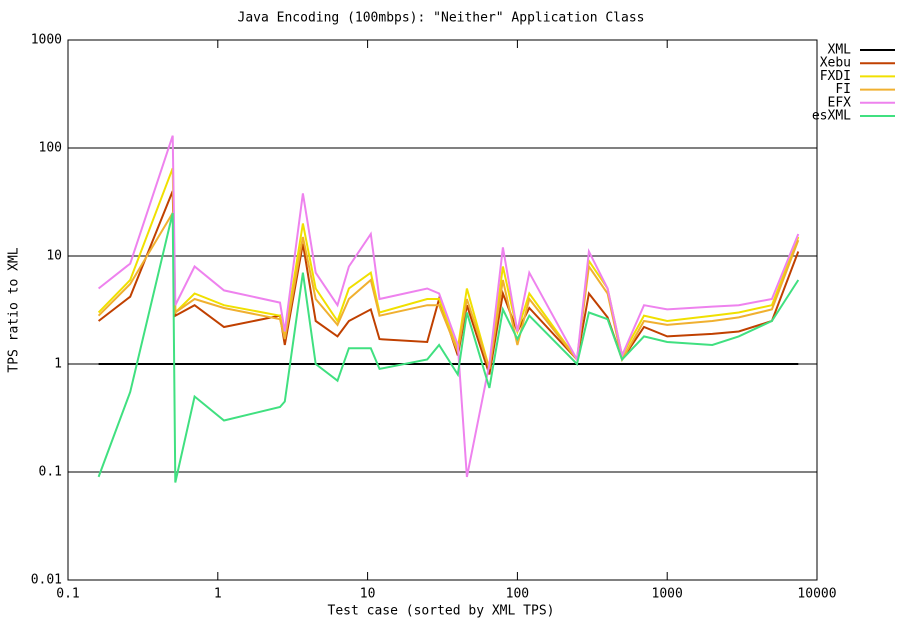 The height and width of the screenshot is (621, 907). What do you see at coordinates (840, 50) in the screenshot?
I see `legend-label: XML` at bounding box center [840, 50].